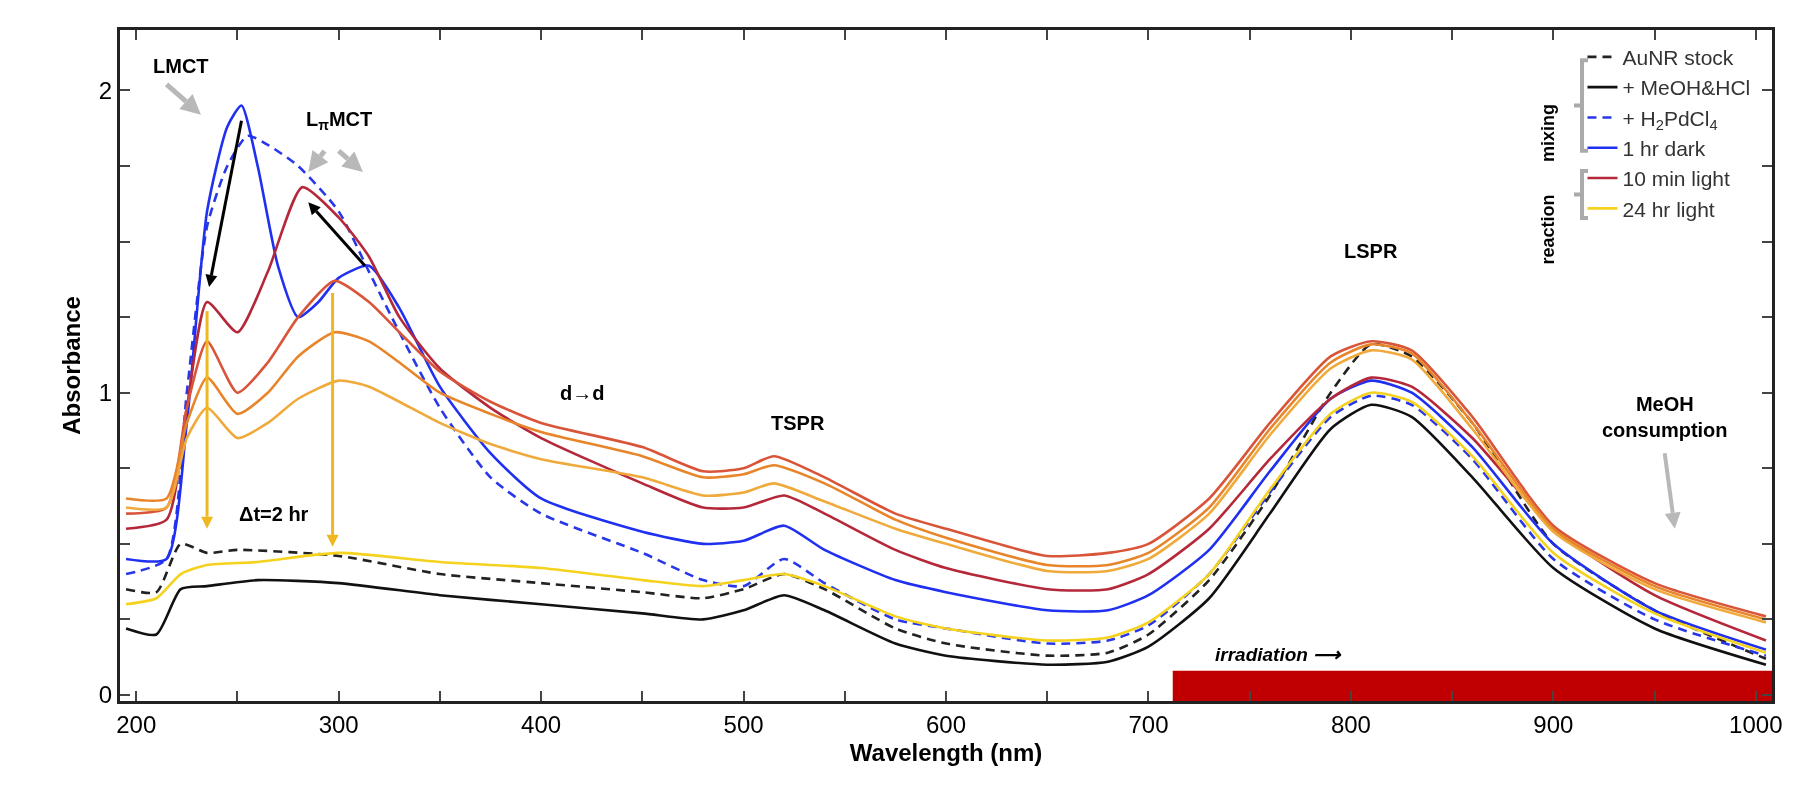  What do you see at coordinates (1665, 417) in the screenshot?
I see `annotation: MeOH consumption` at bounding box center [1665, 417].